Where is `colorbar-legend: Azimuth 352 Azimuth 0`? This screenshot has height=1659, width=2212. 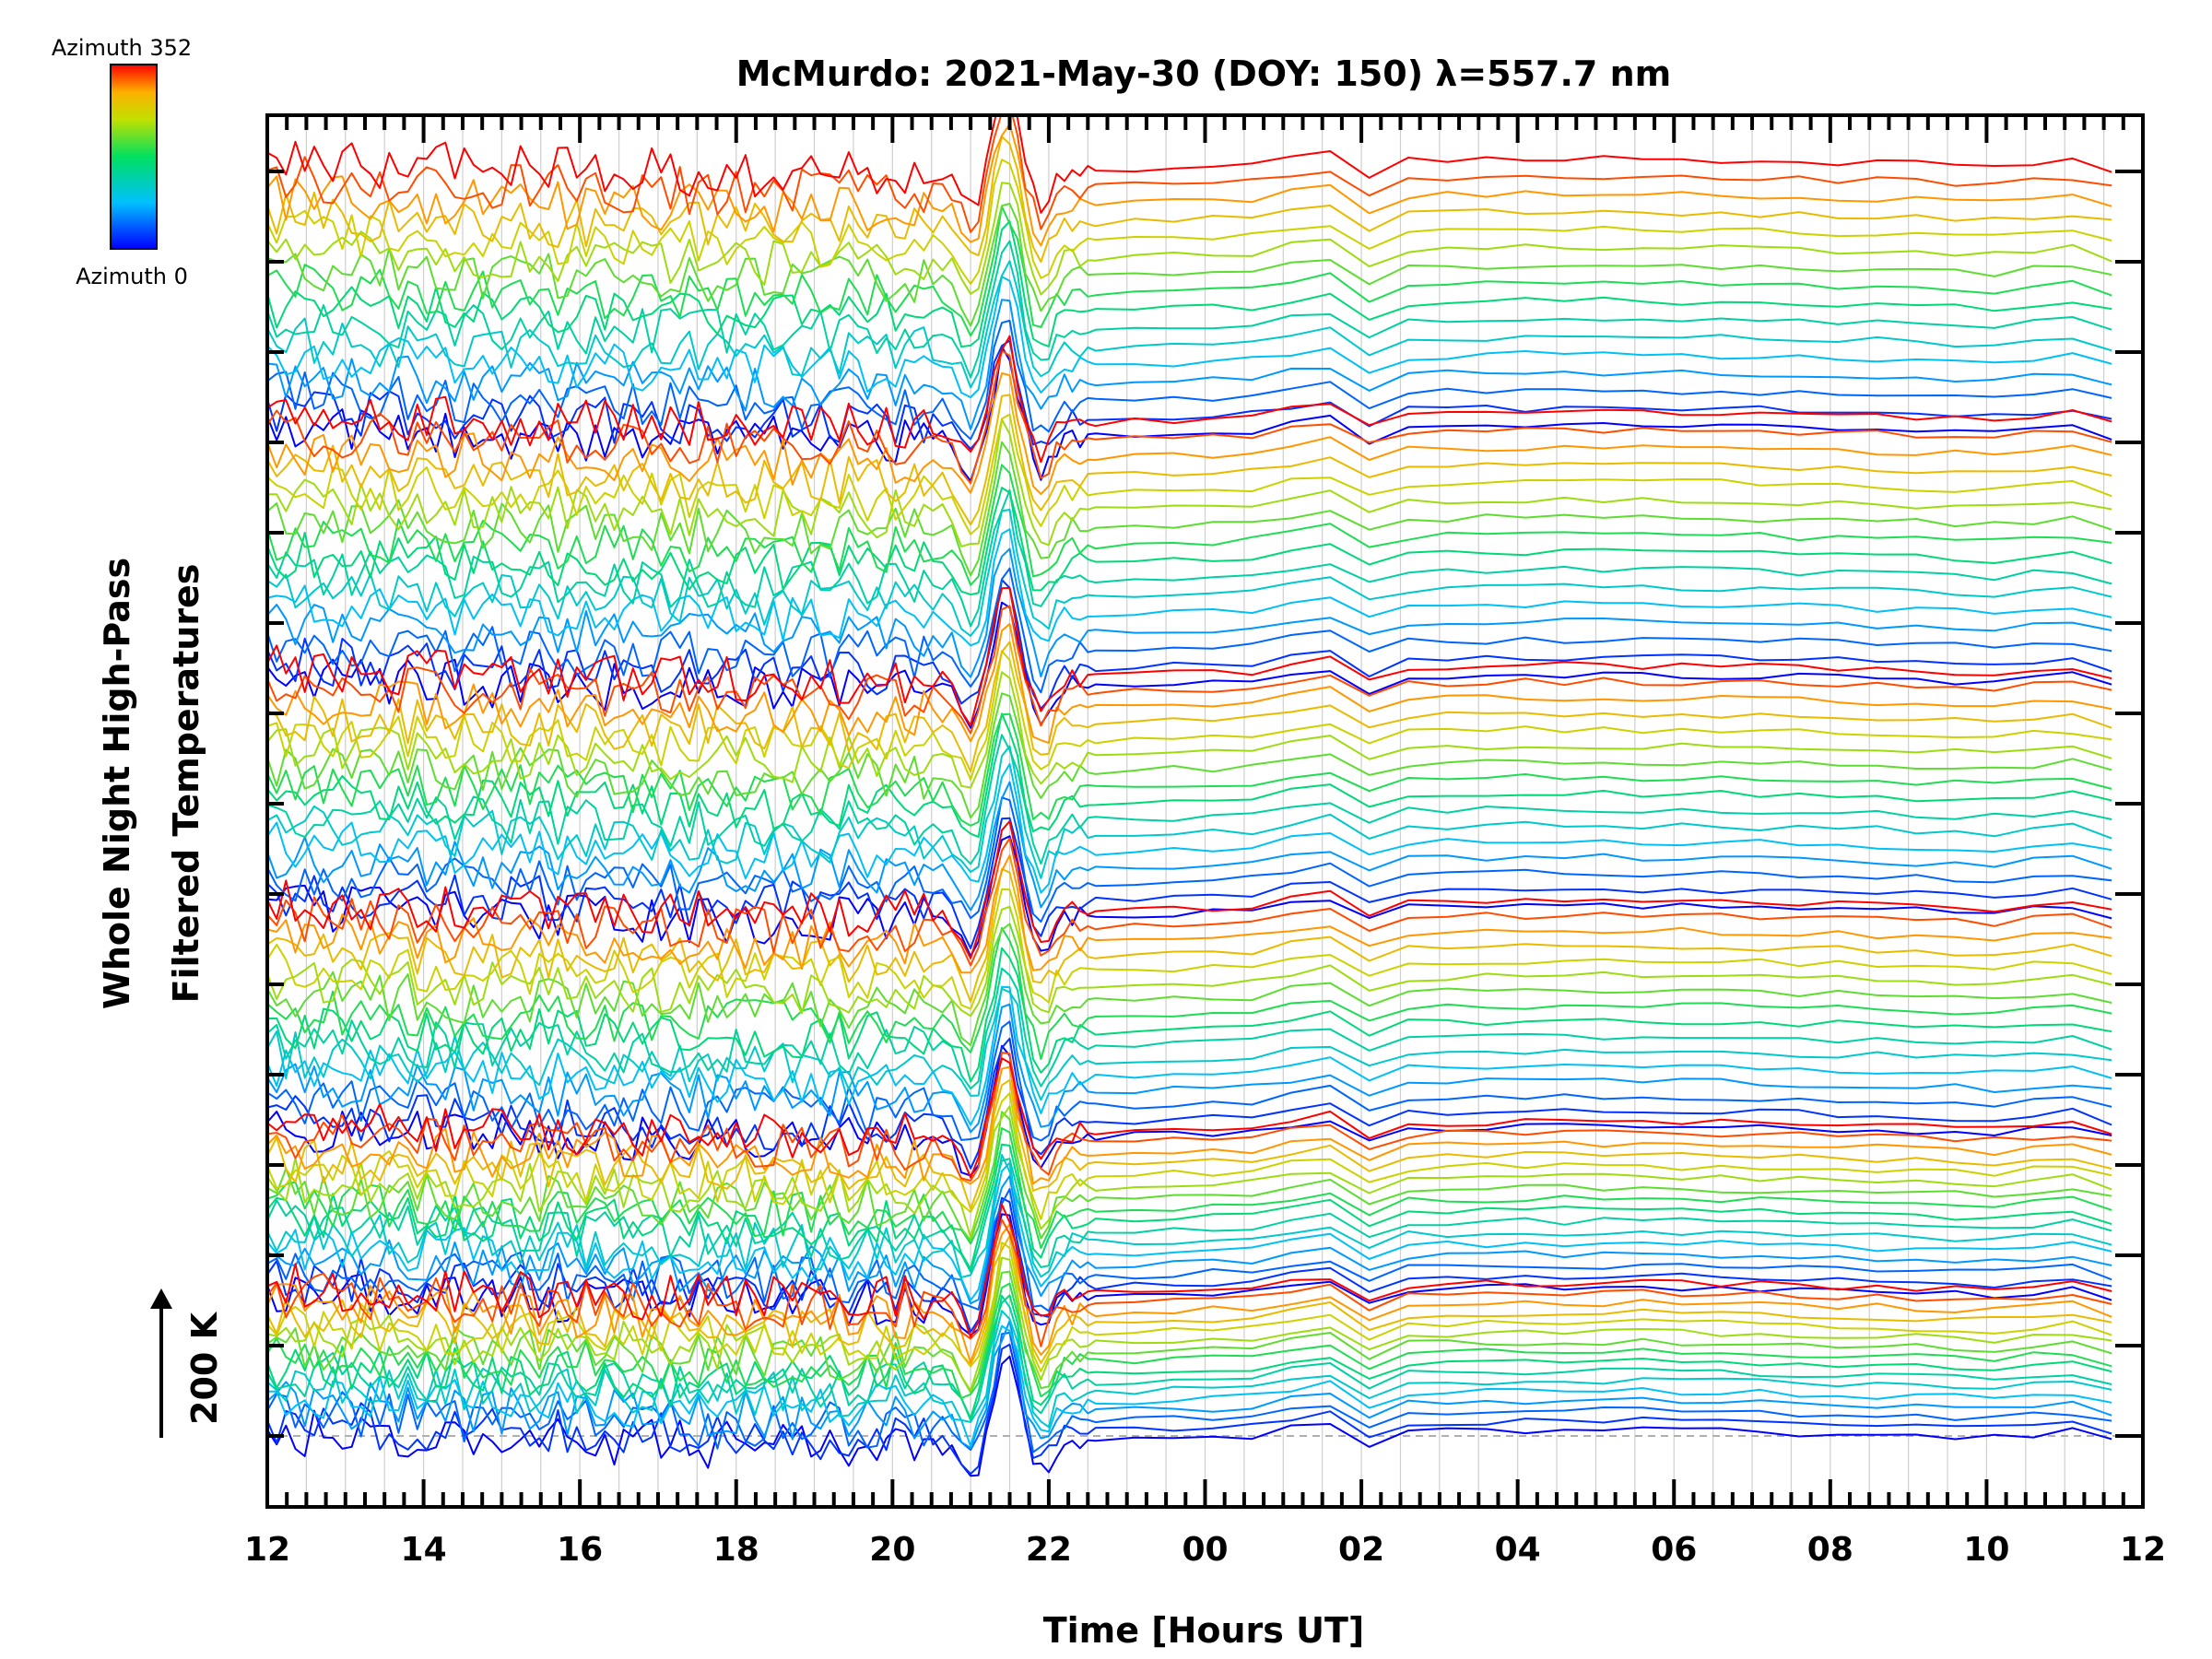
colorbar-legend: Azimuth 352 Azimuth 0 is located at coordinates (122, 162).